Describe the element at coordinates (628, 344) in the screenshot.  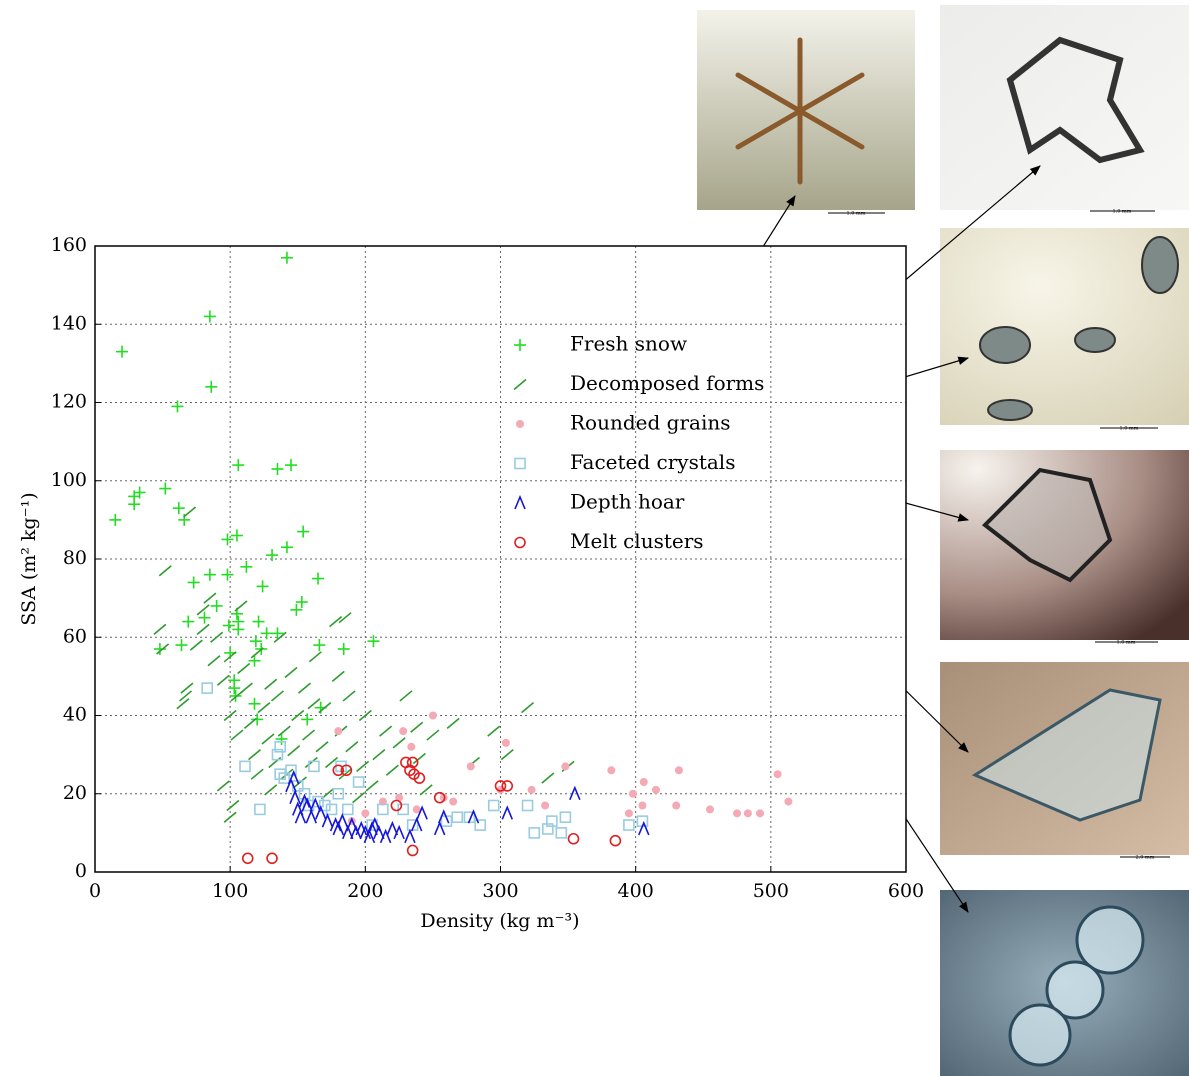
I see `legend-label: Fresh snow` at that location.